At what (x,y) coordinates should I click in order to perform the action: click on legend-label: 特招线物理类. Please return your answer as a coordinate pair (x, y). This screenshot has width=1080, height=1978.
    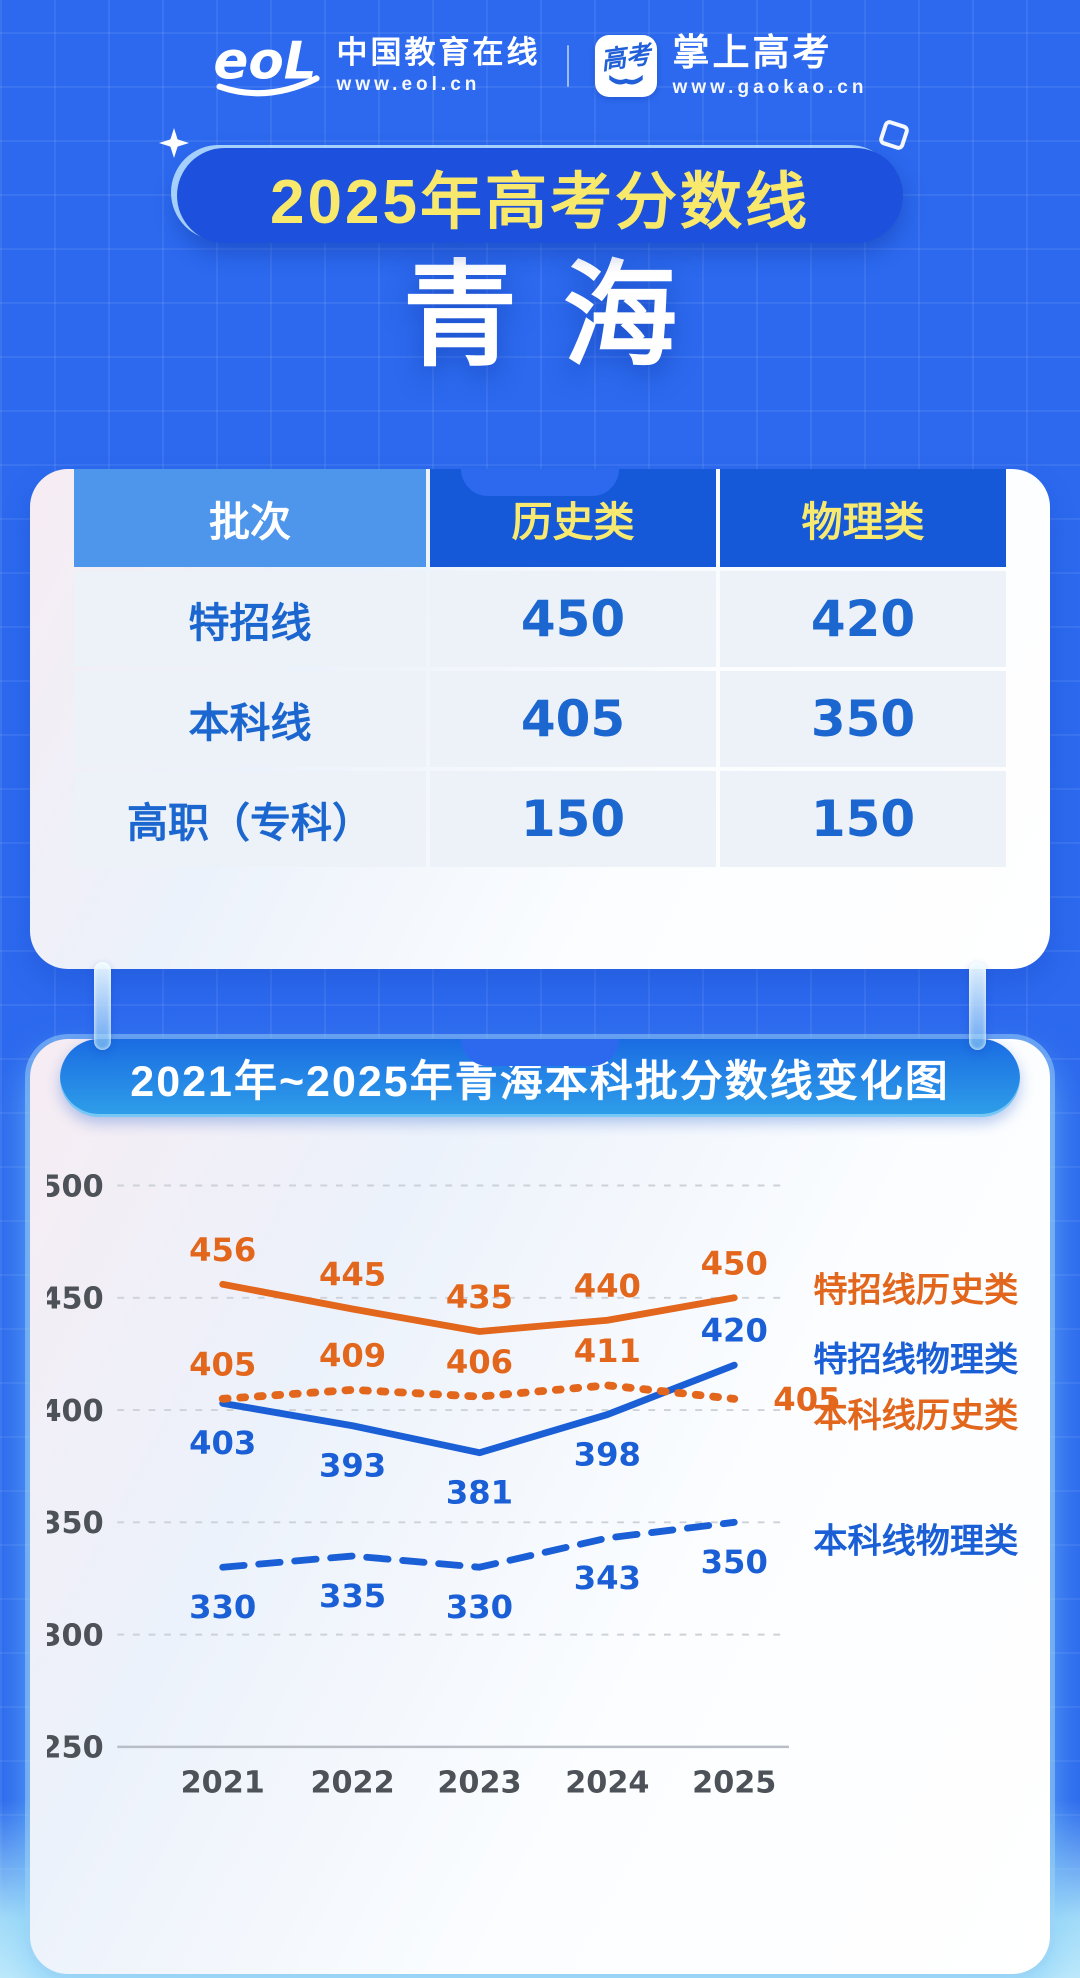
    Looking at the image, I should click on (916, 1360).